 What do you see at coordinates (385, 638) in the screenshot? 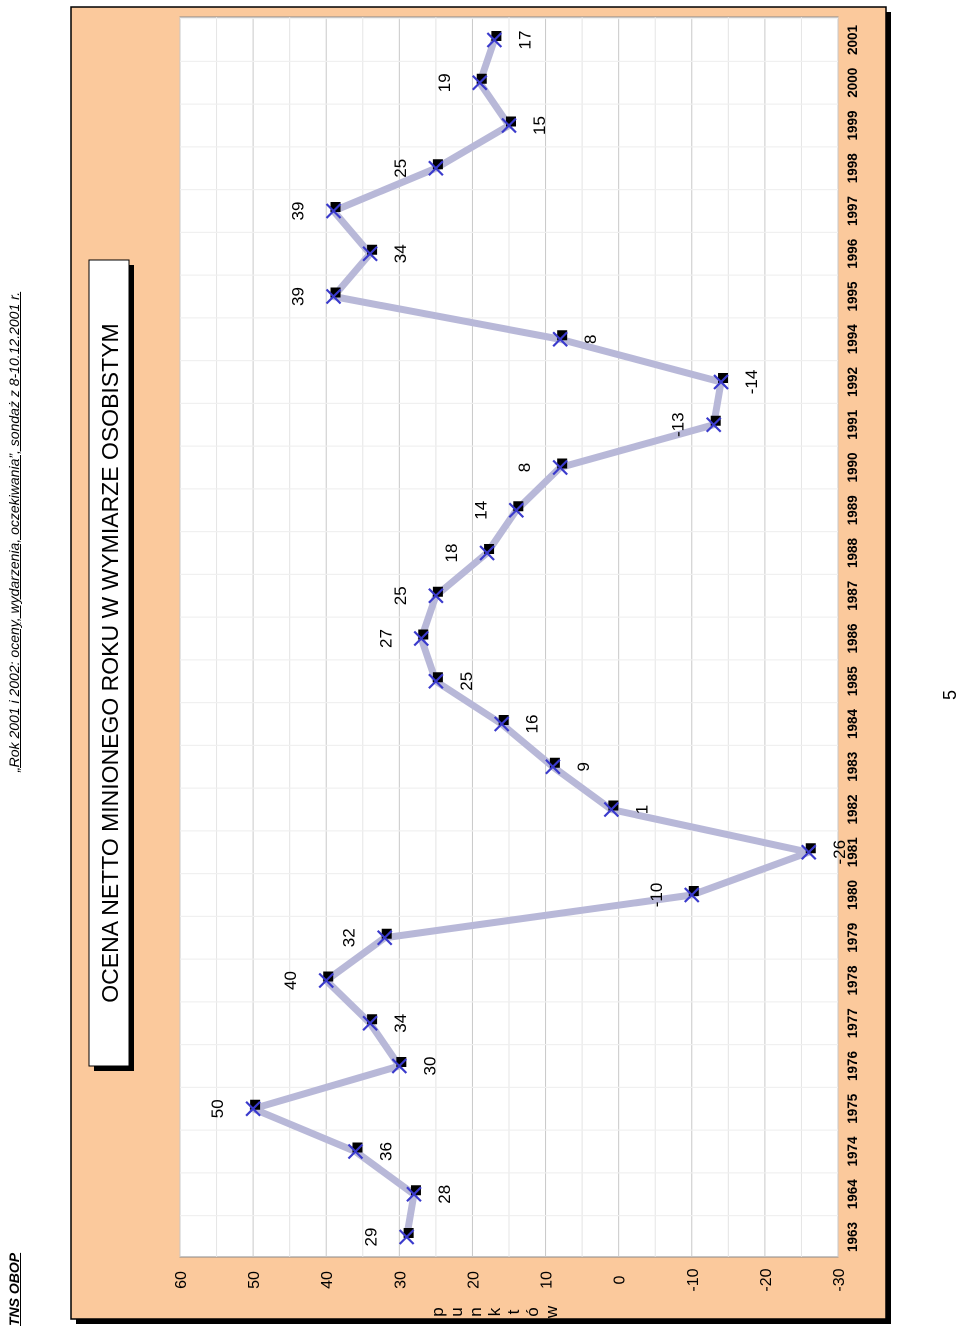
I see `data-label: 27` at bounding box center [385, 638].